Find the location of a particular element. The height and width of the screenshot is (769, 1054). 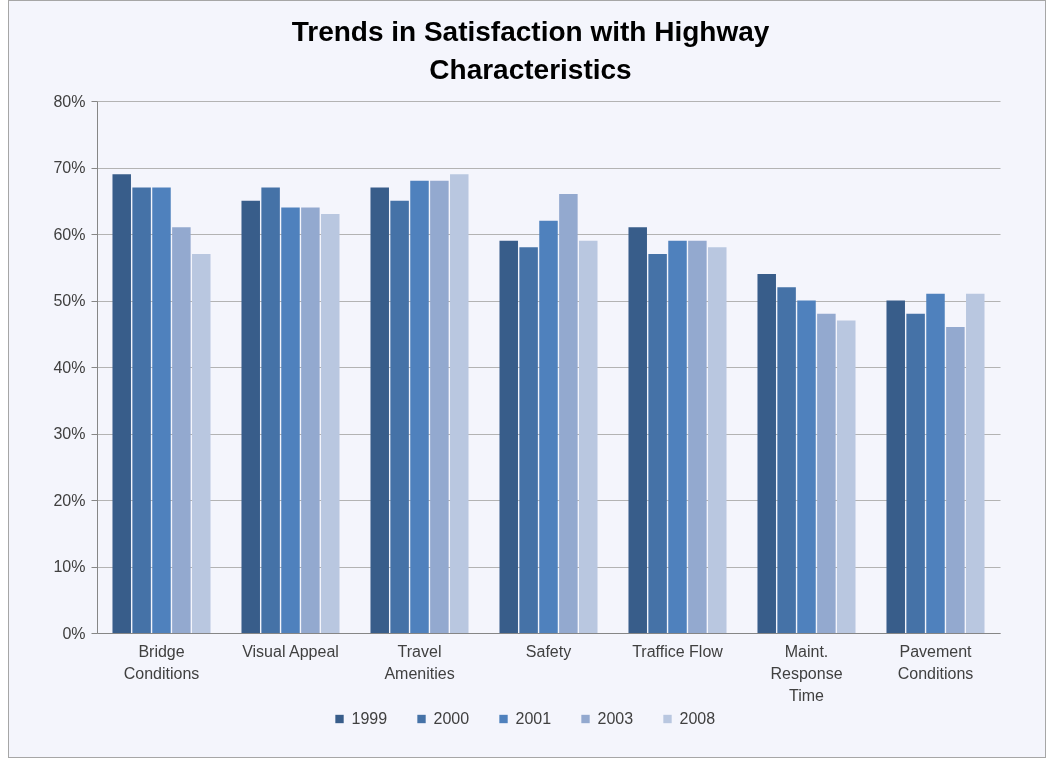

y-tick-label: 40% is located at coordinates (69, 367).